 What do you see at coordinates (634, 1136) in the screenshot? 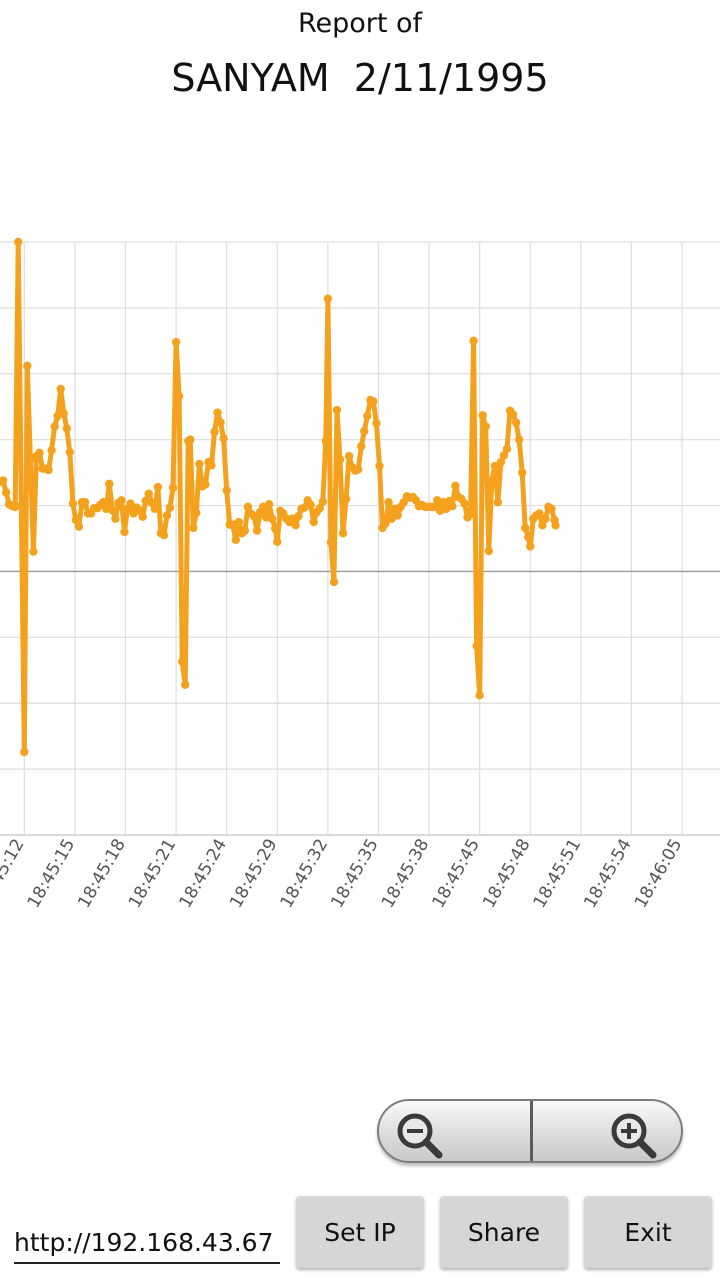
I see `zoom-in-icon` at bounding box center [634, 1136].